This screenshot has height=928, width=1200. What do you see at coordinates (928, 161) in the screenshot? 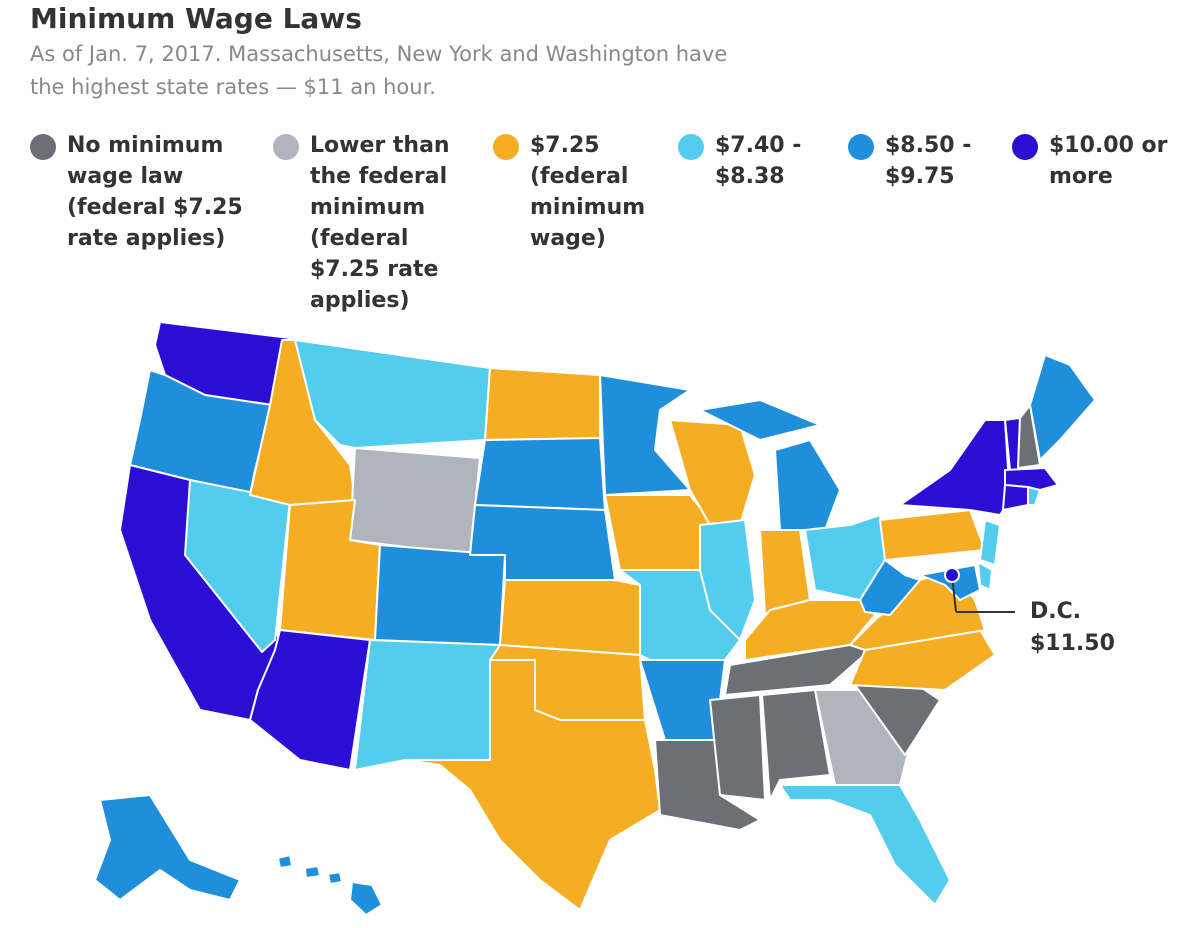
I see `legend-label: $8.50 - $9.75` at bounding box center [928, 161].